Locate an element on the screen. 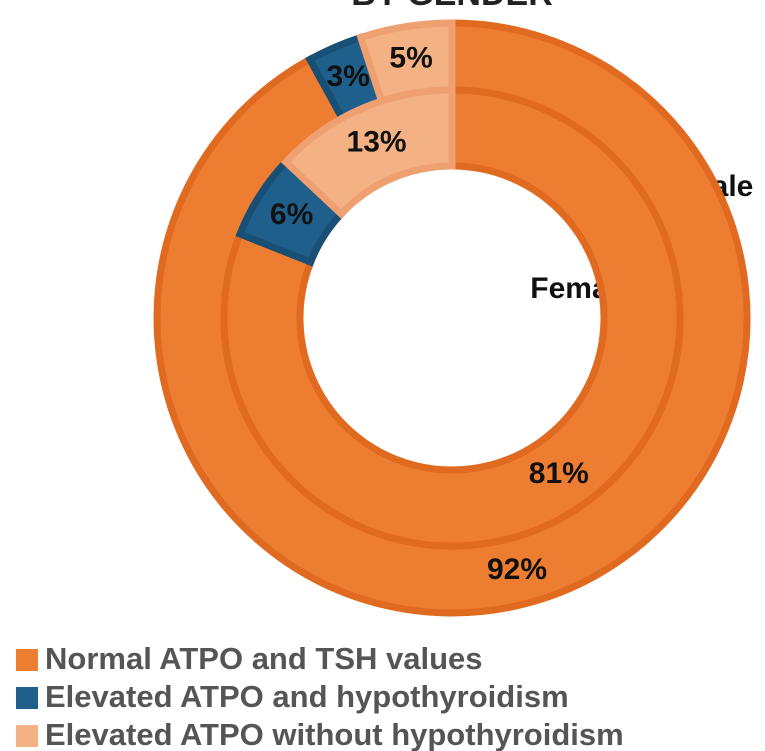  data-label: 5% is located at coordinates (410, 58).